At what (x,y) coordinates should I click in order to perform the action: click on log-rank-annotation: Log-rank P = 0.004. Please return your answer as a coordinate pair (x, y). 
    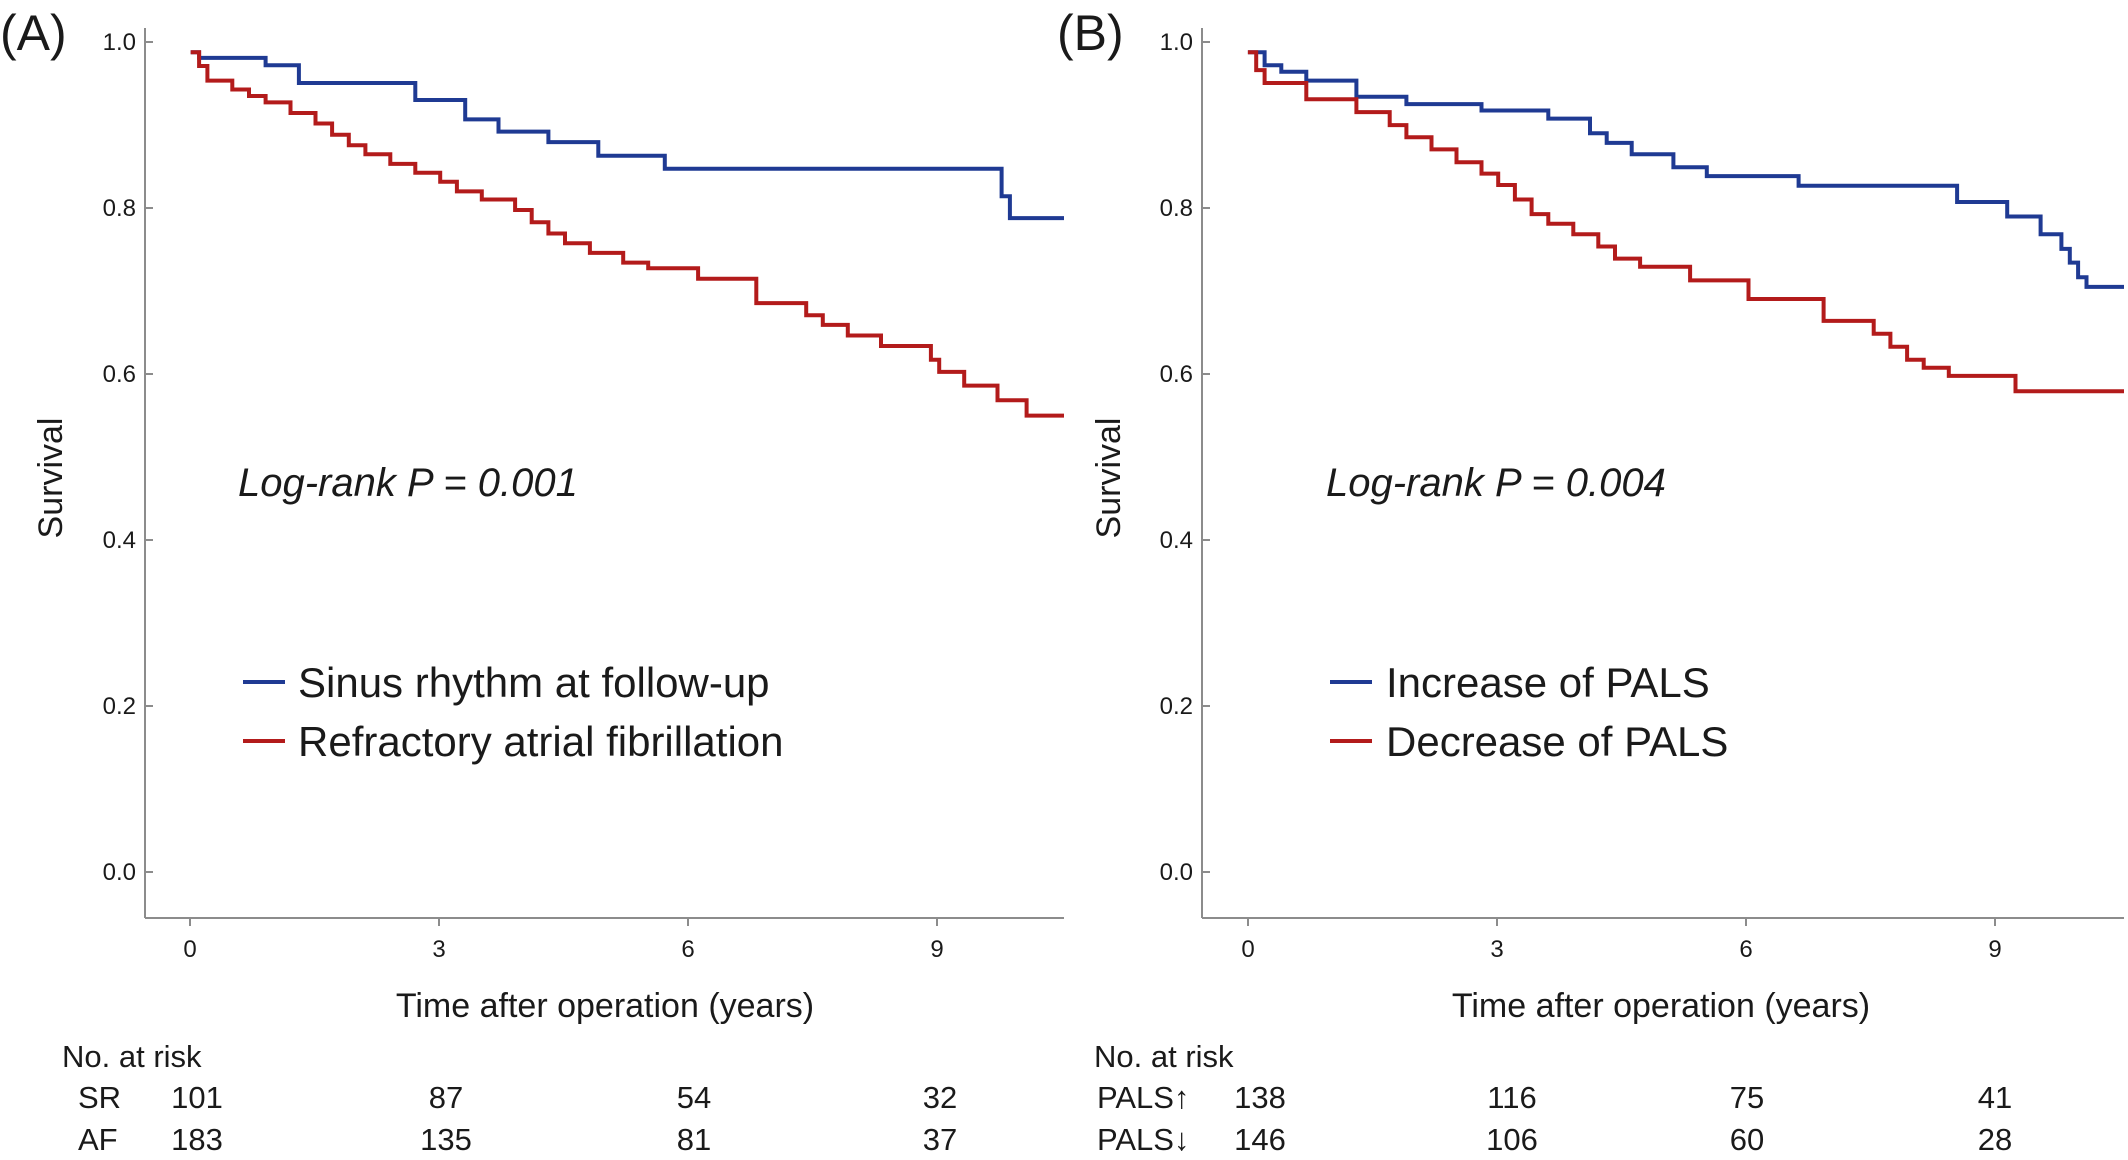
    Looking at the image, I should click on (1496, 483).